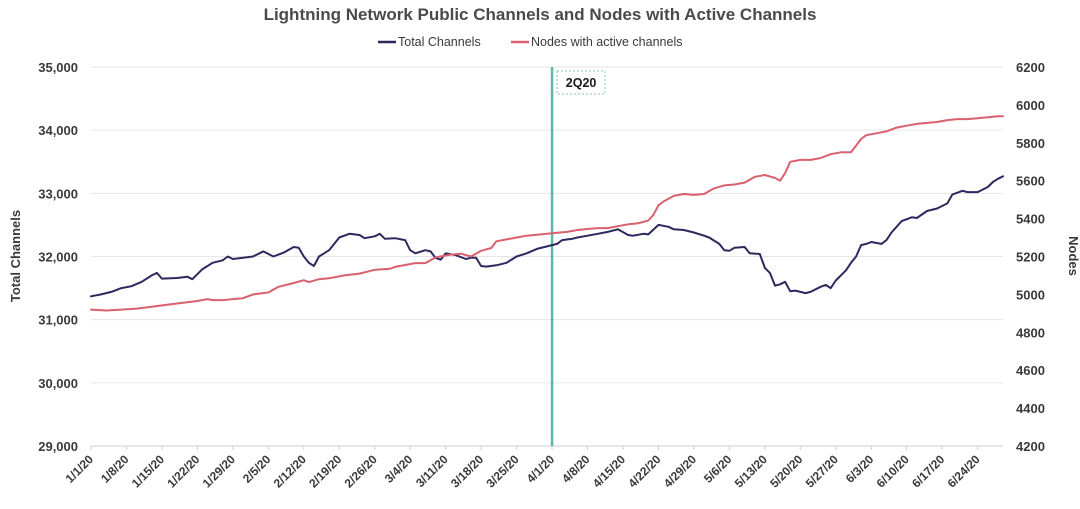 The image size is (1080, 509). What do you see at coordinates (541, 469) in the screenshot?
I see `x-tick-label: 4/1/20` at bounding box center [541, 469].